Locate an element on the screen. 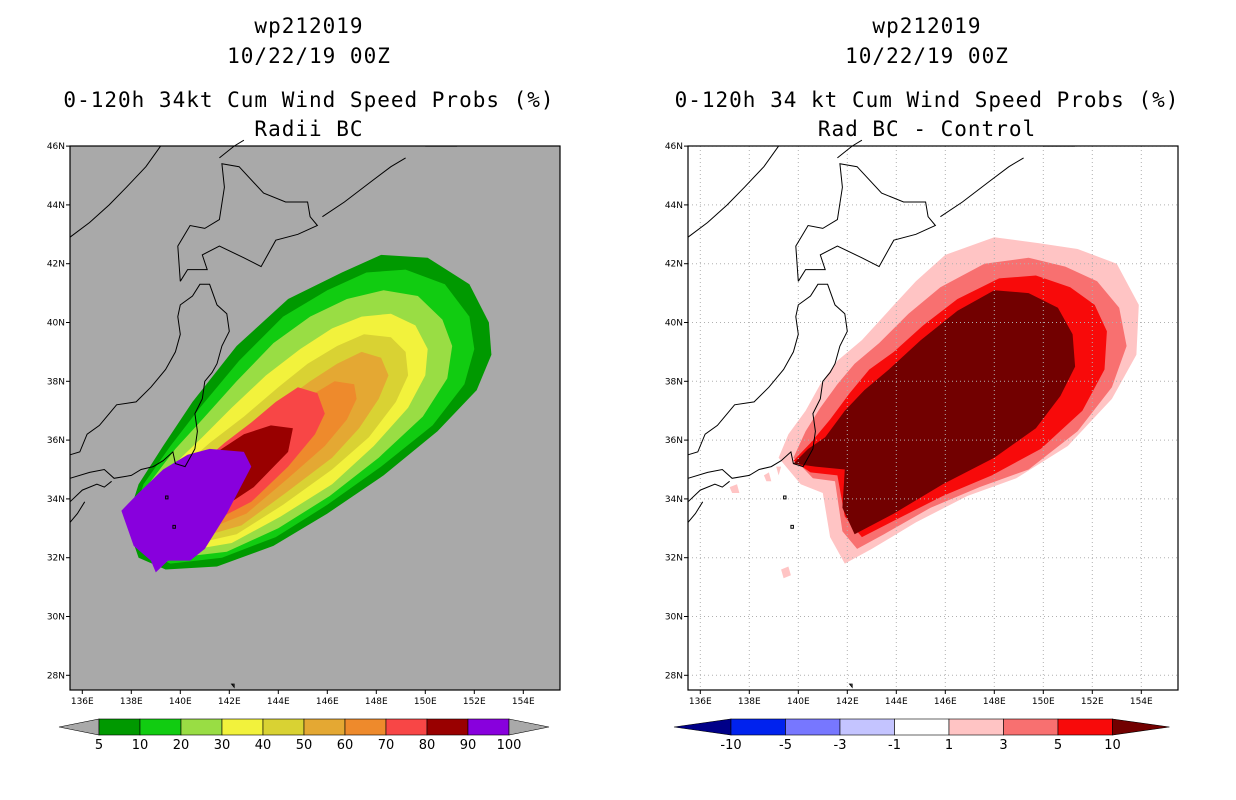 Image resolution: width=1236 pixels, height=800 pixels. x-tick-label: 154E is located at coordinates (1141, 702).